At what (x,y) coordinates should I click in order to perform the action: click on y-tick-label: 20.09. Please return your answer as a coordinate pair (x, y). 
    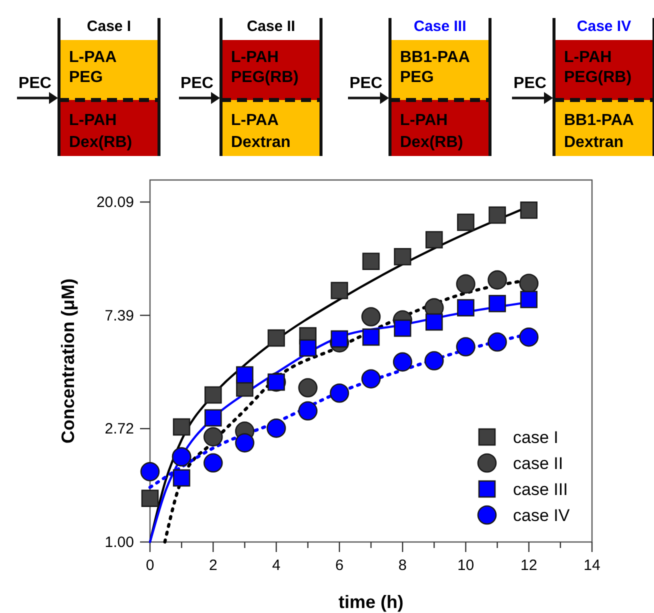
    Looking at the image, I should click on (115, 203).